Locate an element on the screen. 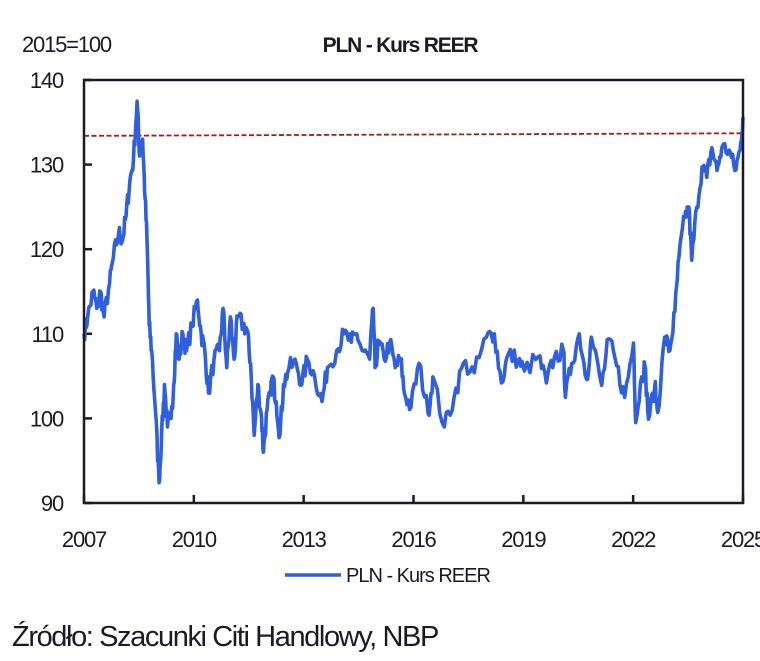 This screenshot has width=760, height=661. y-tick-label: 90 is located at coordinates (52, 503).